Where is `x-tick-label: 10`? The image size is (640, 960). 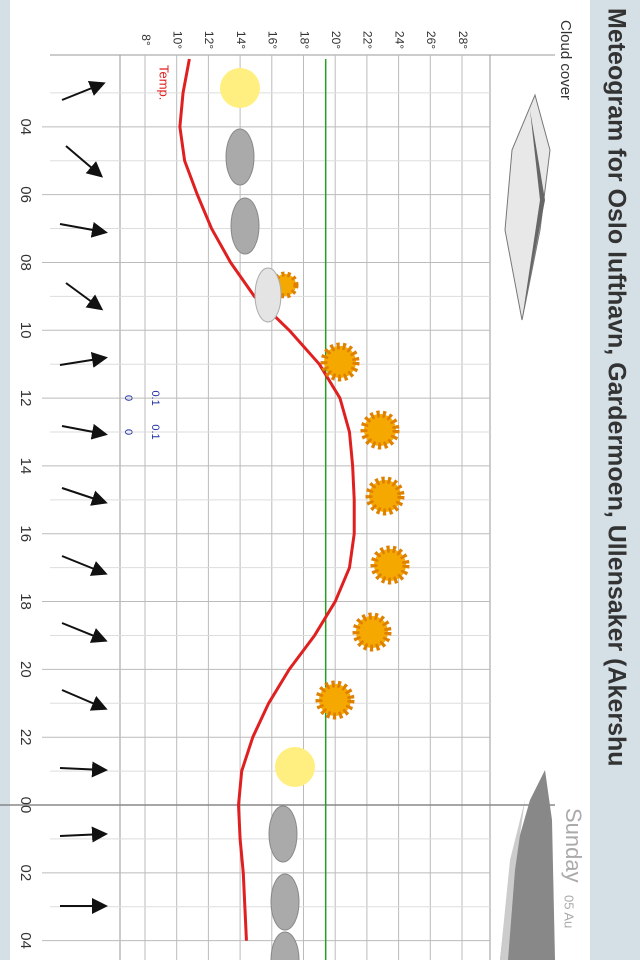 x-tick-label: 10 is located at coordinates (25, 330).